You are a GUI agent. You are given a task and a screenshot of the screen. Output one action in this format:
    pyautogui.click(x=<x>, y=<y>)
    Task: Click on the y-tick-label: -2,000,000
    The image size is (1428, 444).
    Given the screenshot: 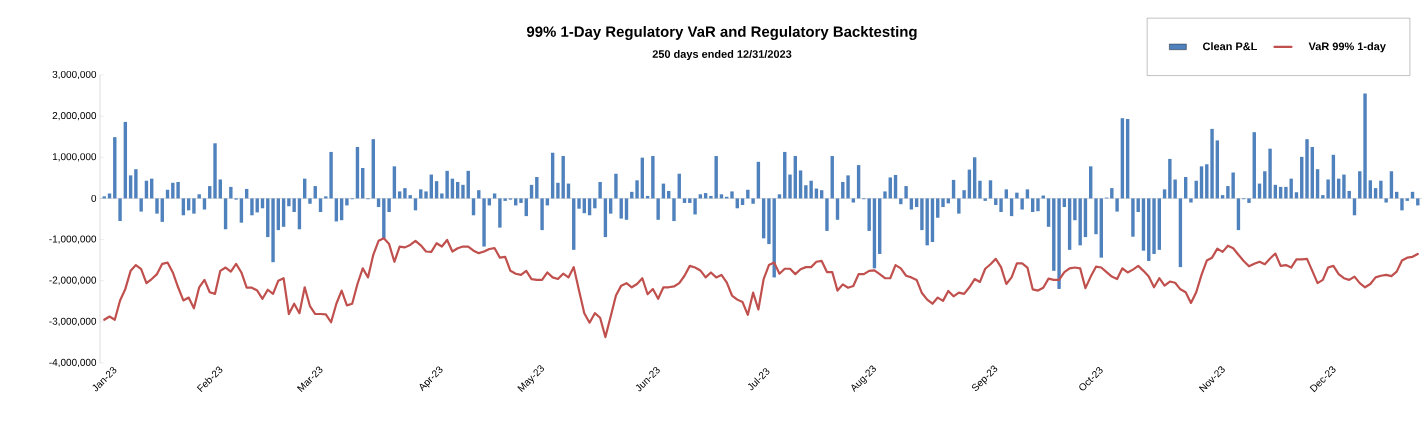 What is the action you would take?
    pyautogui.click(x=73, y=280)
    